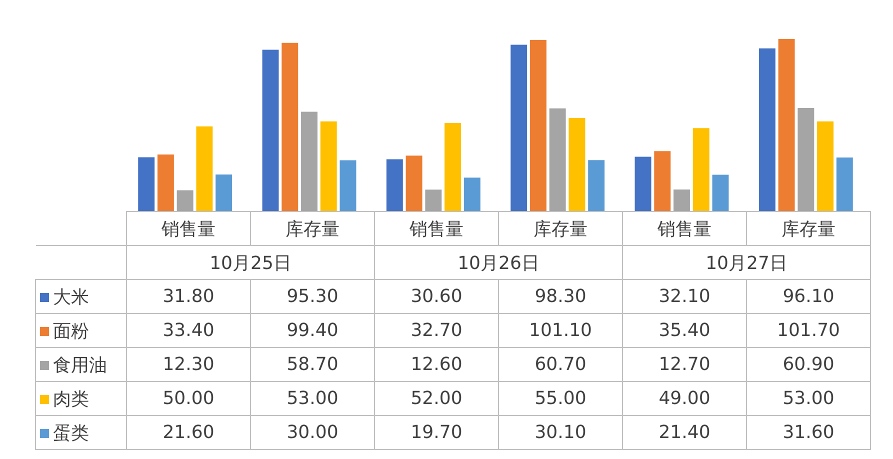  What do you see at coordinates (560, 297) in the screenshot?
I see `data-label: 98.30` at bounding box center [560, 297].